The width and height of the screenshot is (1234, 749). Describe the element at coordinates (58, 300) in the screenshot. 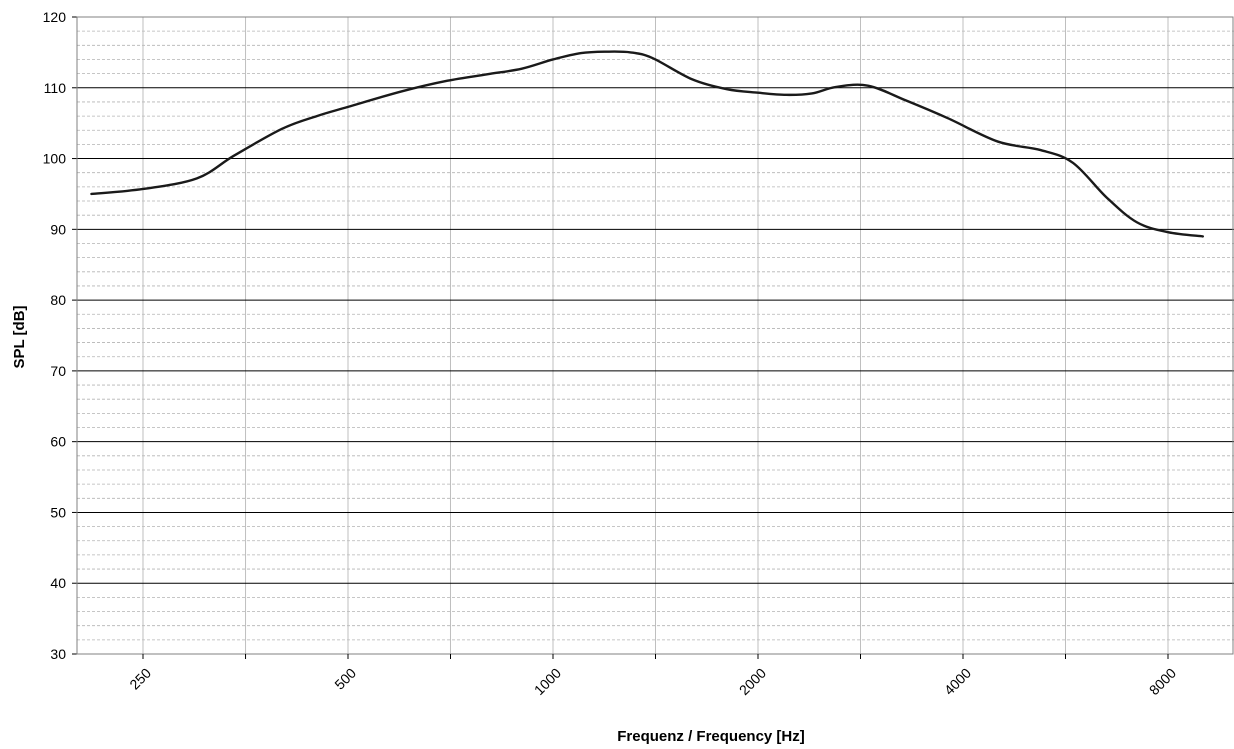

I see `y-tick-label: 80` at that location.